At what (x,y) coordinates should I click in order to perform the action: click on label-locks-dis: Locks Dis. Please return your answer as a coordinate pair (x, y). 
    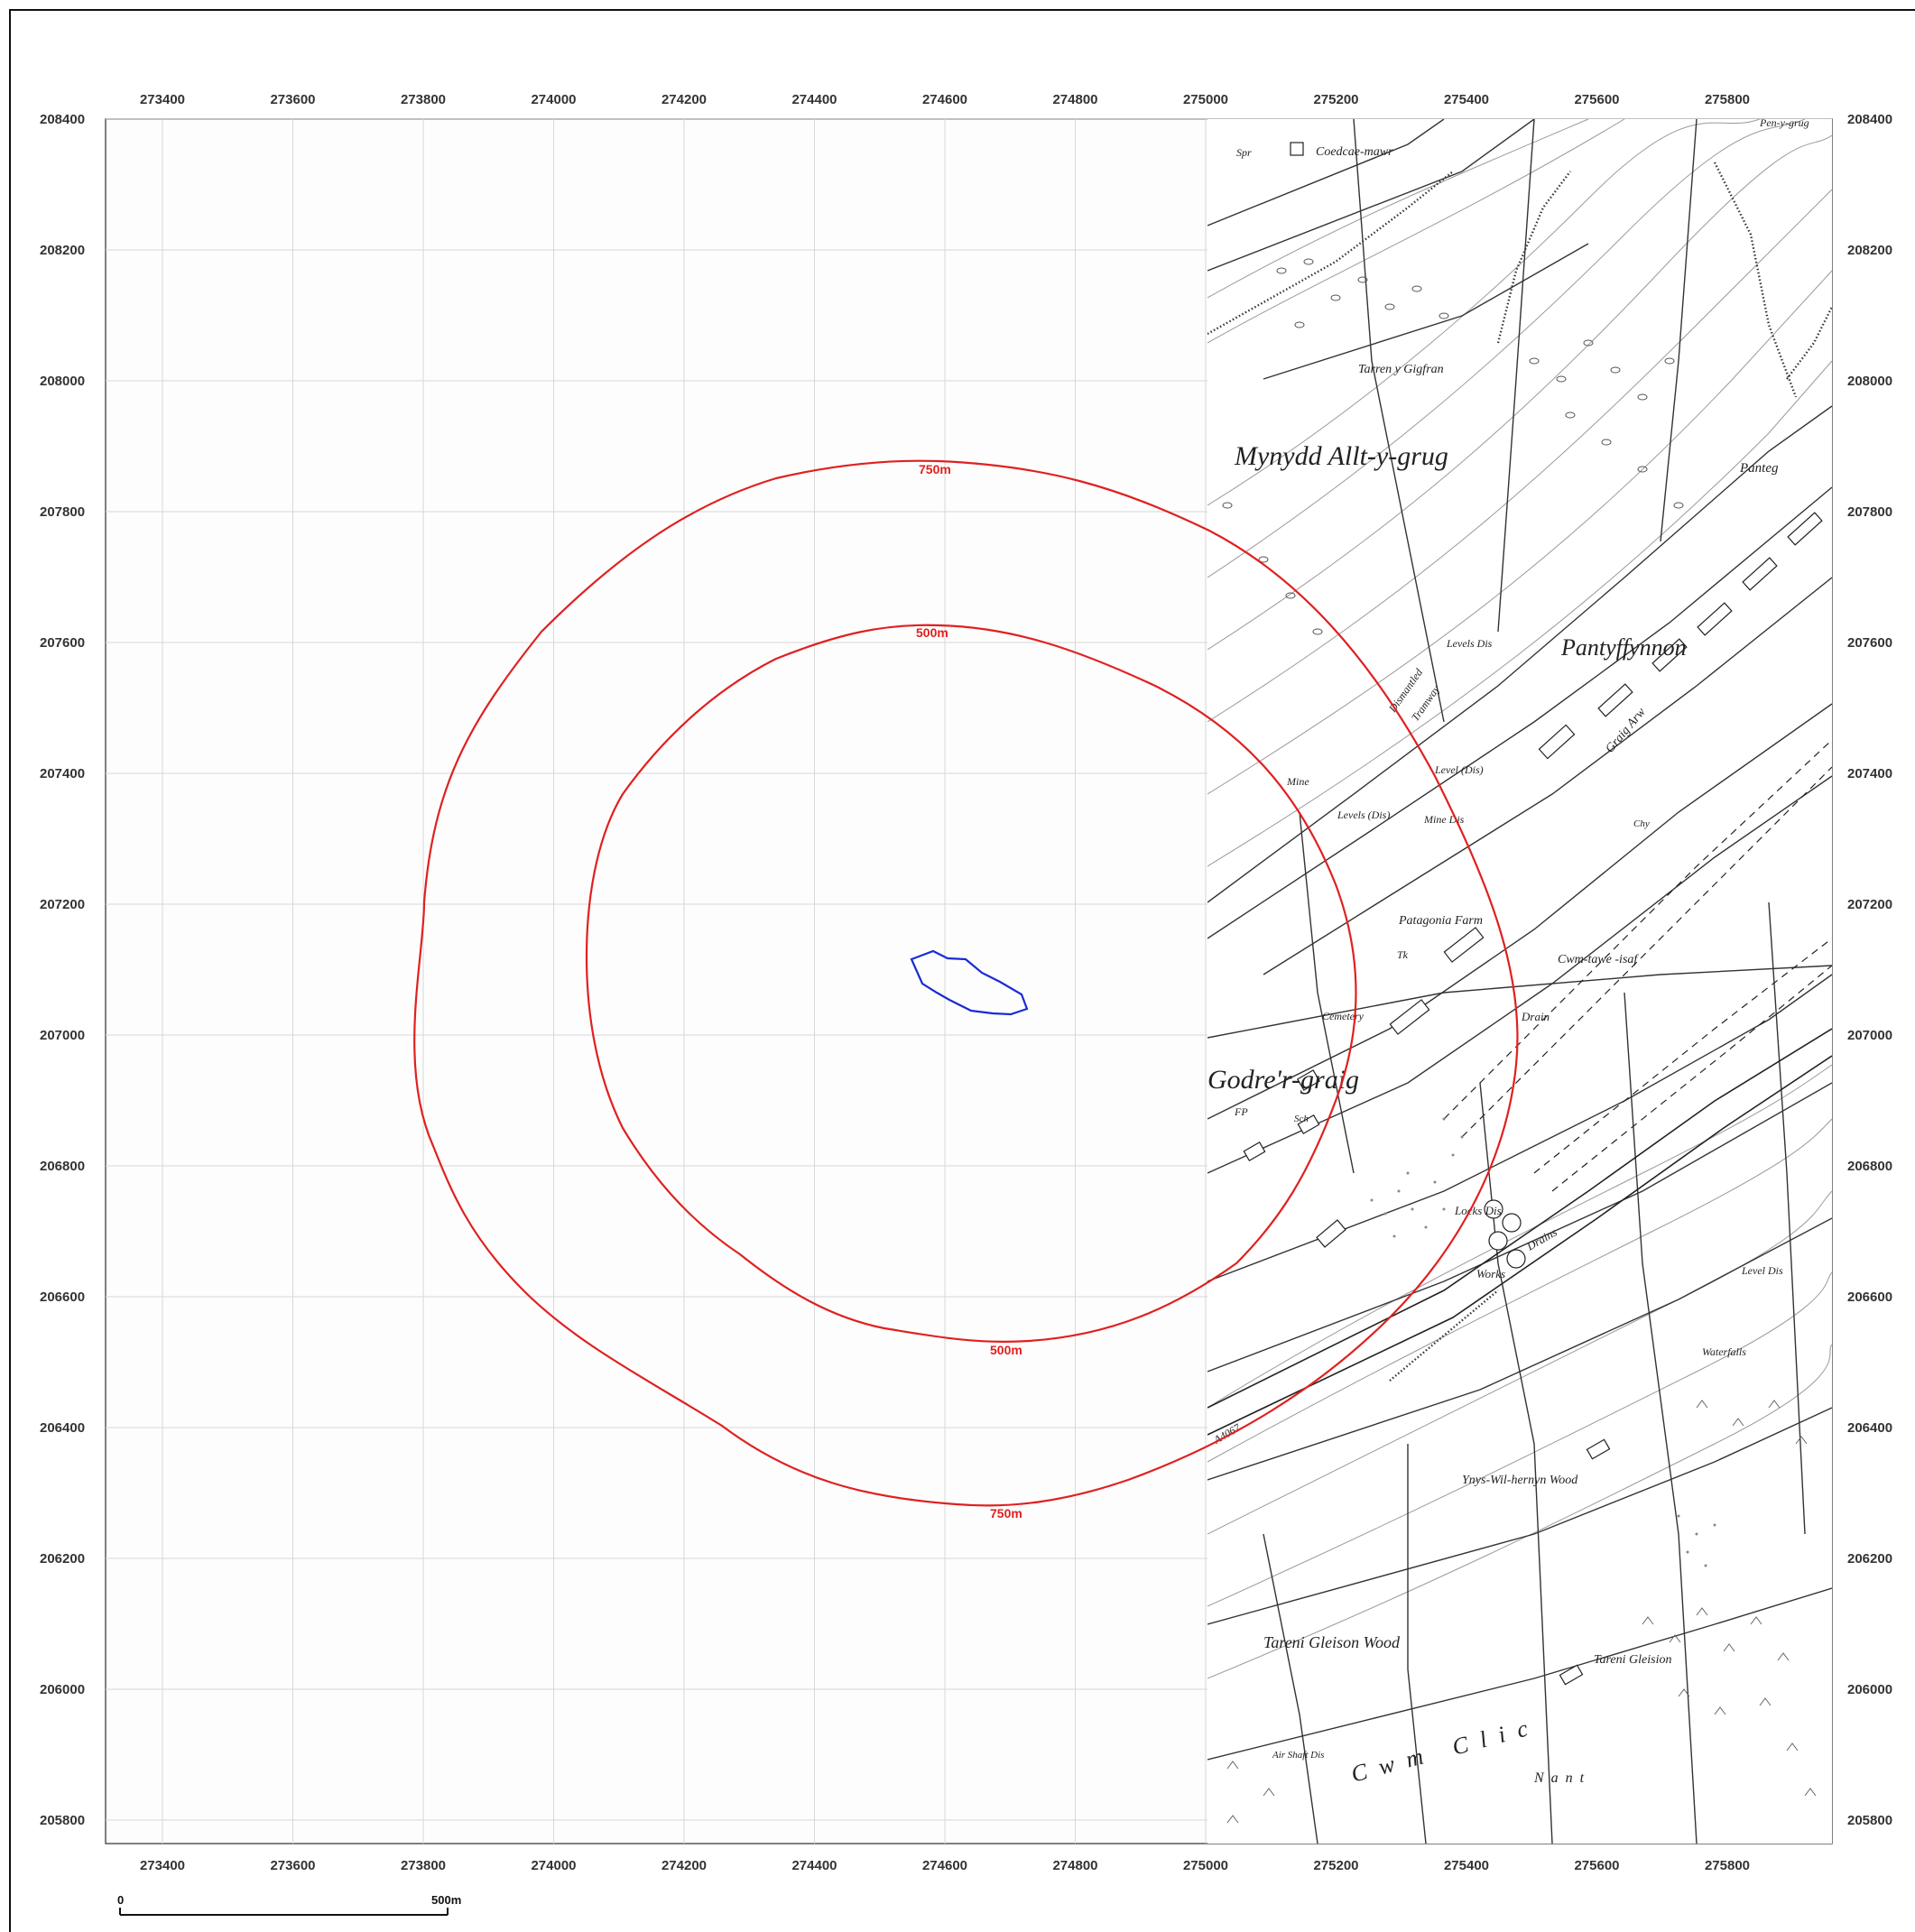
    Looking at the image, I should click on (1478, 1210).